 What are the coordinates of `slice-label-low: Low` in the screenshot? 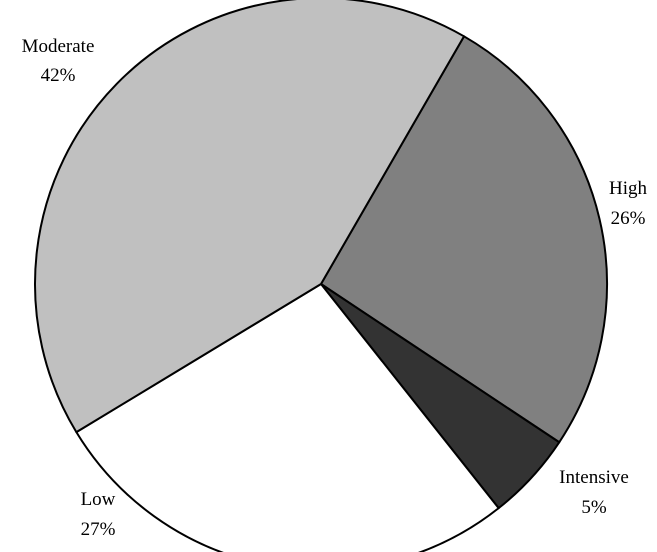 It's located at (98, 499).